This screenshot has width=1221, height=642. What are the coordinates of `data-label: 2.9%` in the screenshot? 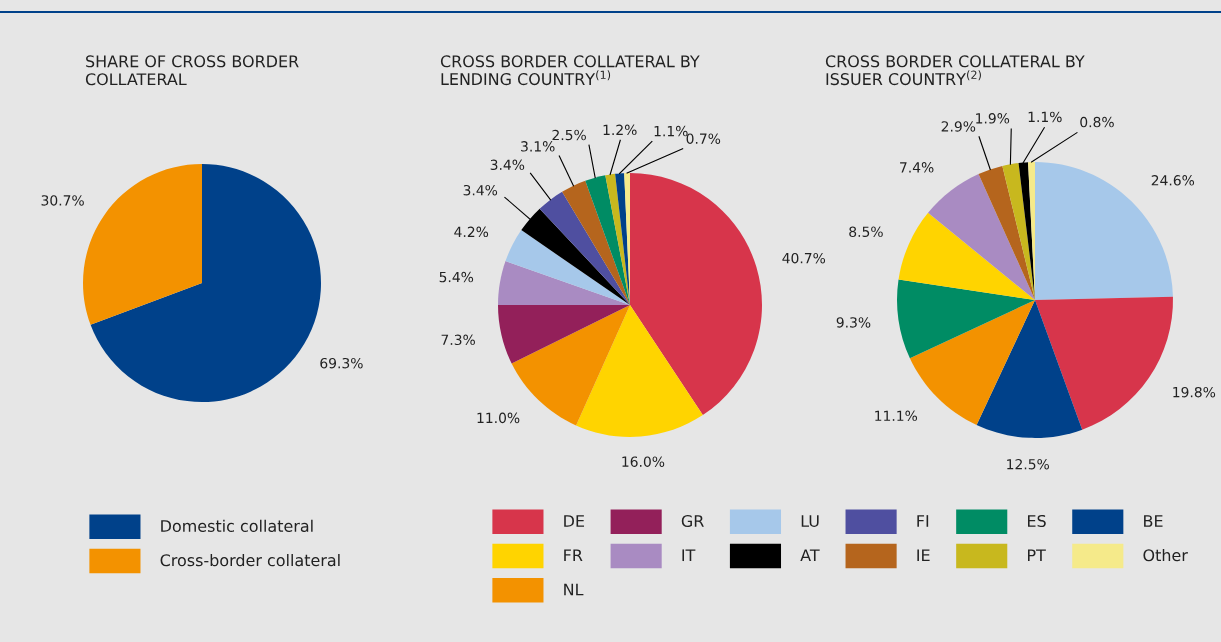 It's located at (958, 126).